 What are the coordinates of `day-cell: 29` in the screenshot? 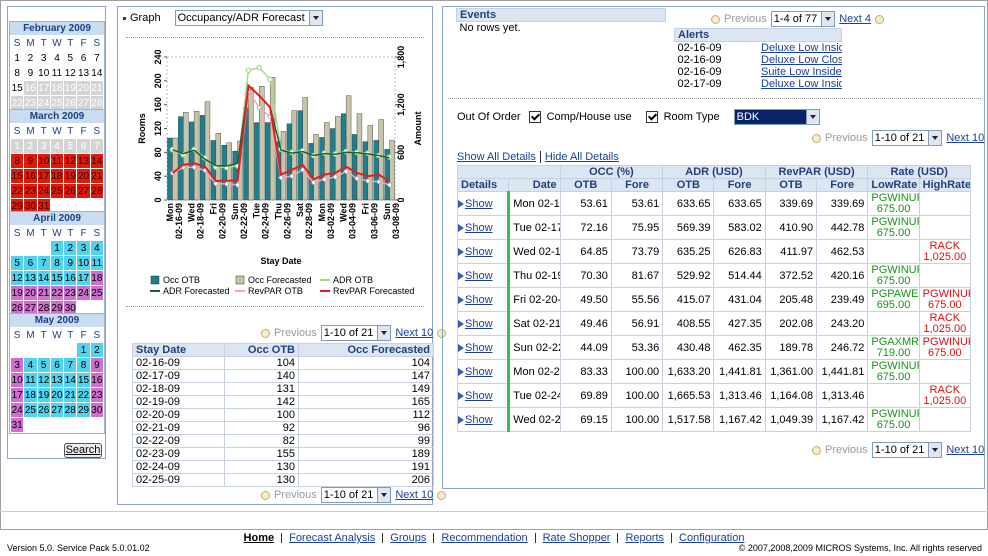 It's located at (83, 410).